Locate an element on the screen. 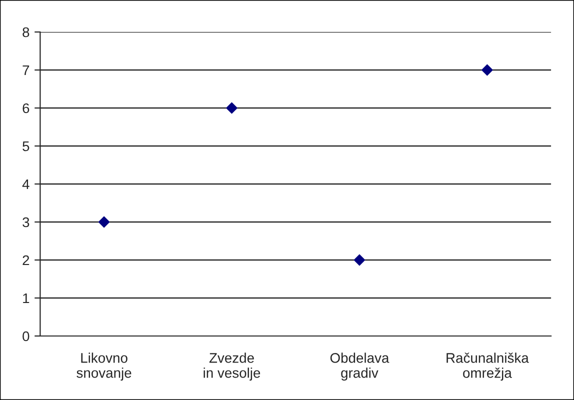 The height and width of the screenshot is (400, 574). y-tick-label: 4 is located at coordinates (26, 184).